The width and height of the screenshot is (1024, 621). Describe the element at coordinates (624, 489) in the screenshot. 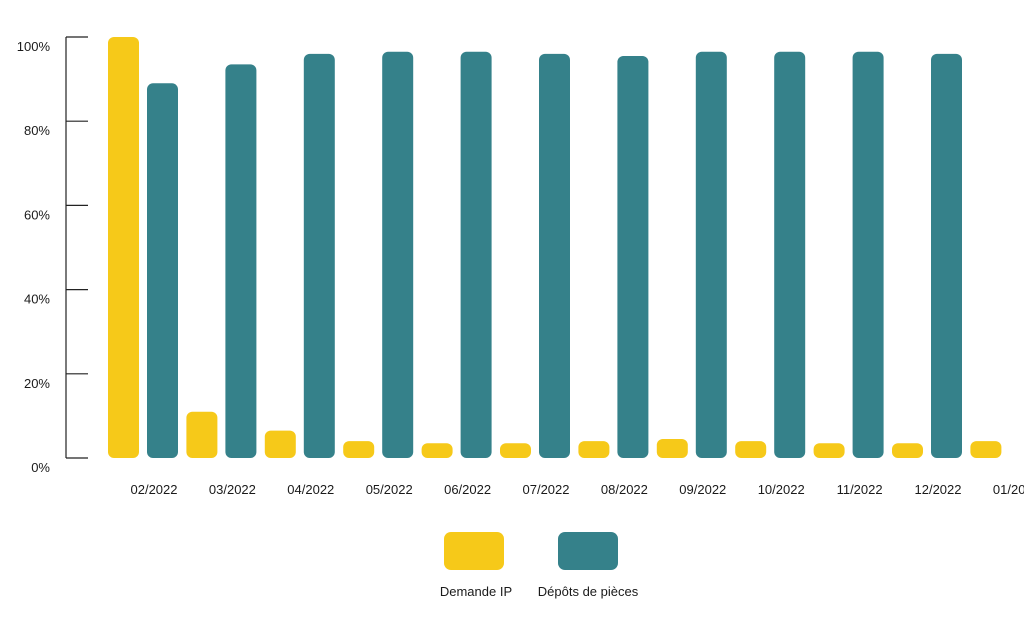

I see `x-tick-label: 08/2022` at that location.